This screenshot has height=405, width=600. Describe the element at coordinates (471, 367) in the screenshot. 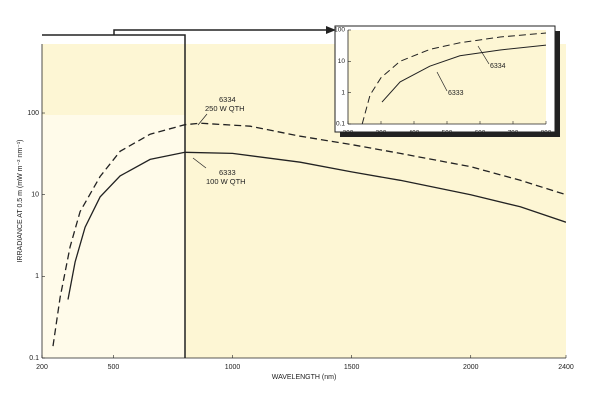

I see `x-tick-label: 2000` at that location.